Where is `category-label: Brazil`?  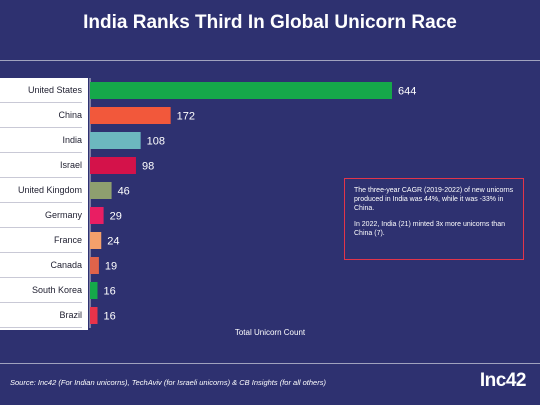 category-label: Brazil is located at coordinates (41, 315).